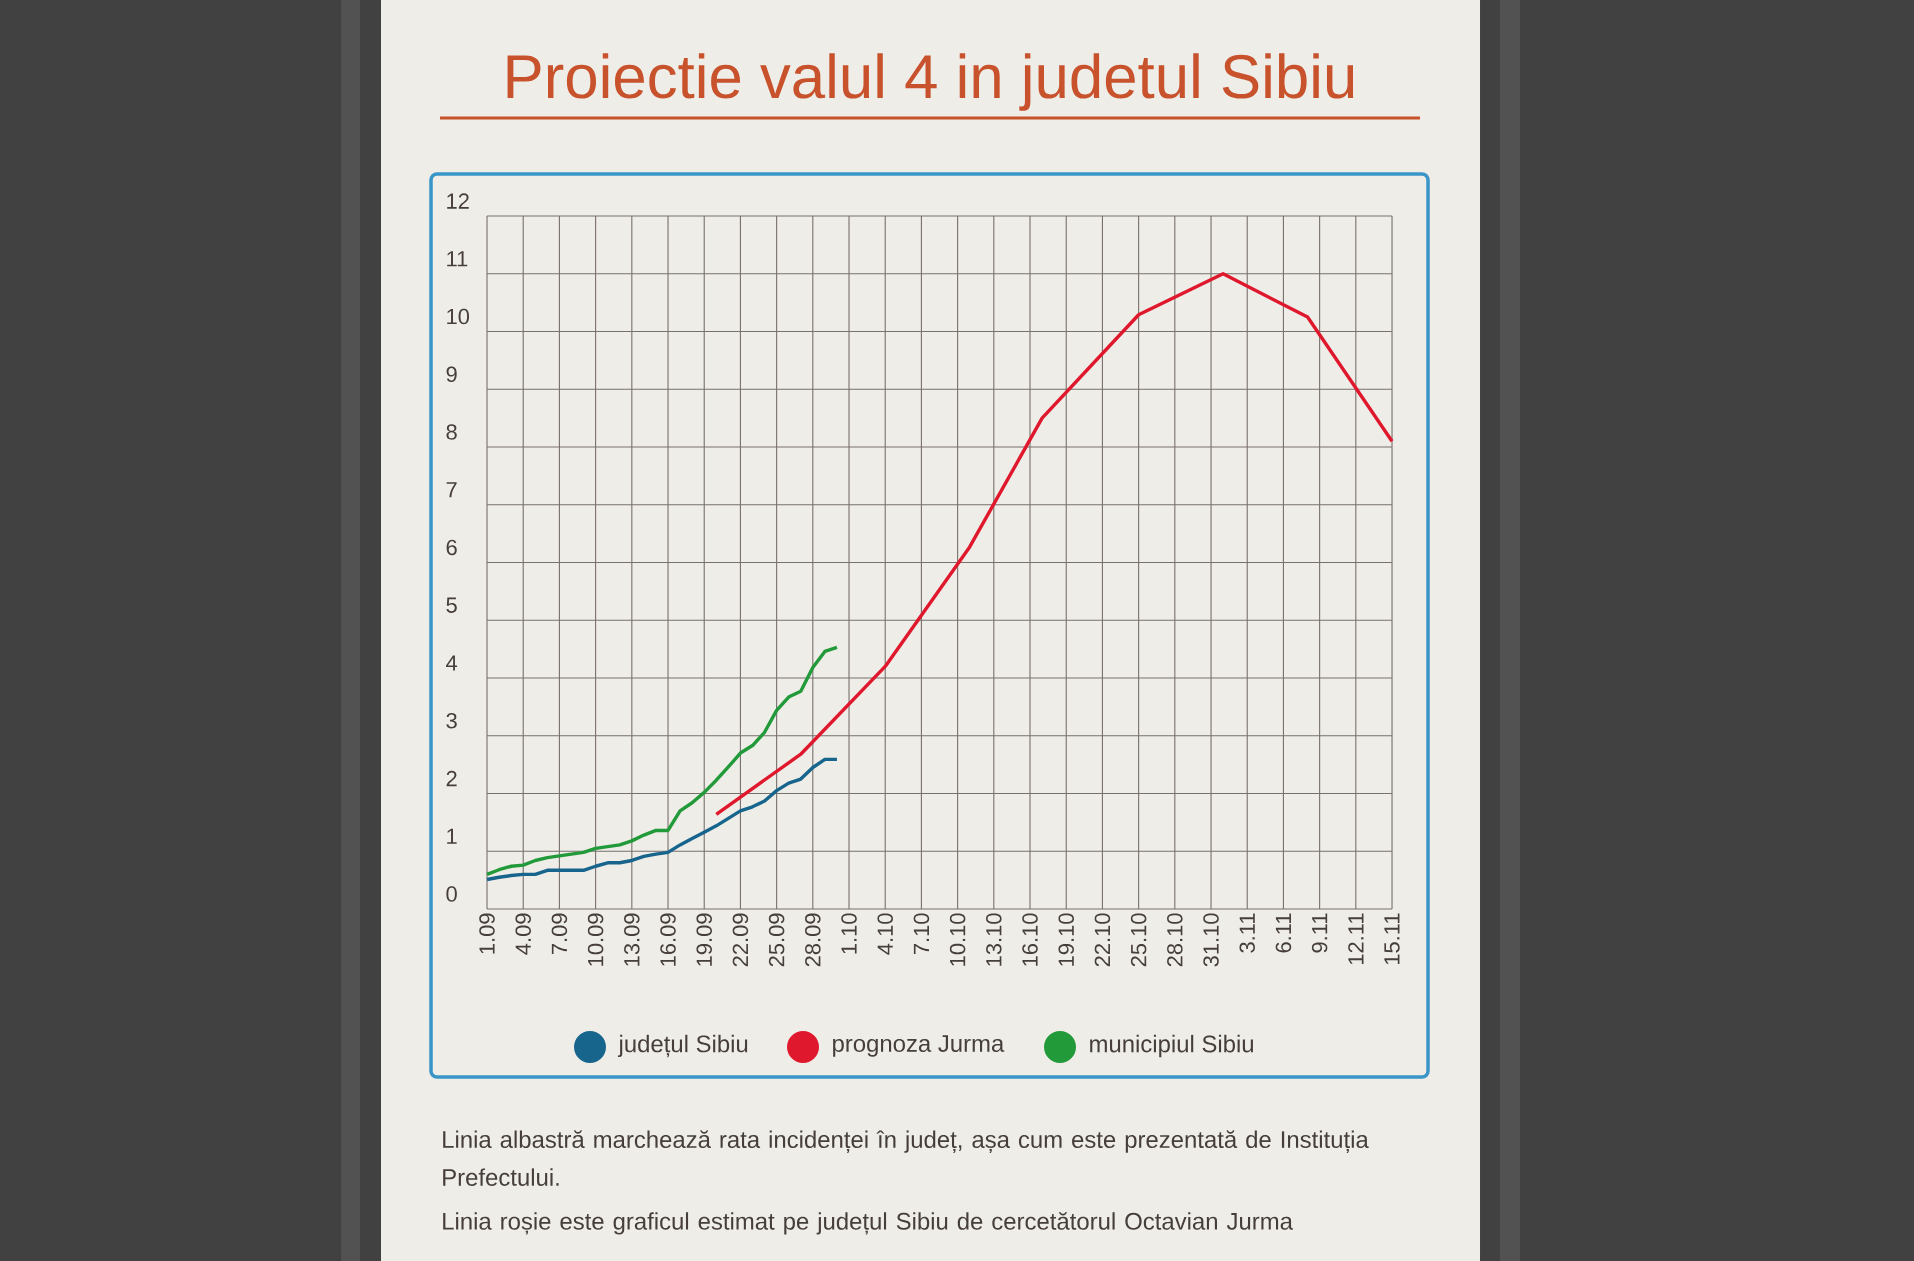 This screenshot has height=1261, width=1914. Describe the element at coordinates (595, 939) in the screenshot. I see `x-tick-label: 10.09` at that location.